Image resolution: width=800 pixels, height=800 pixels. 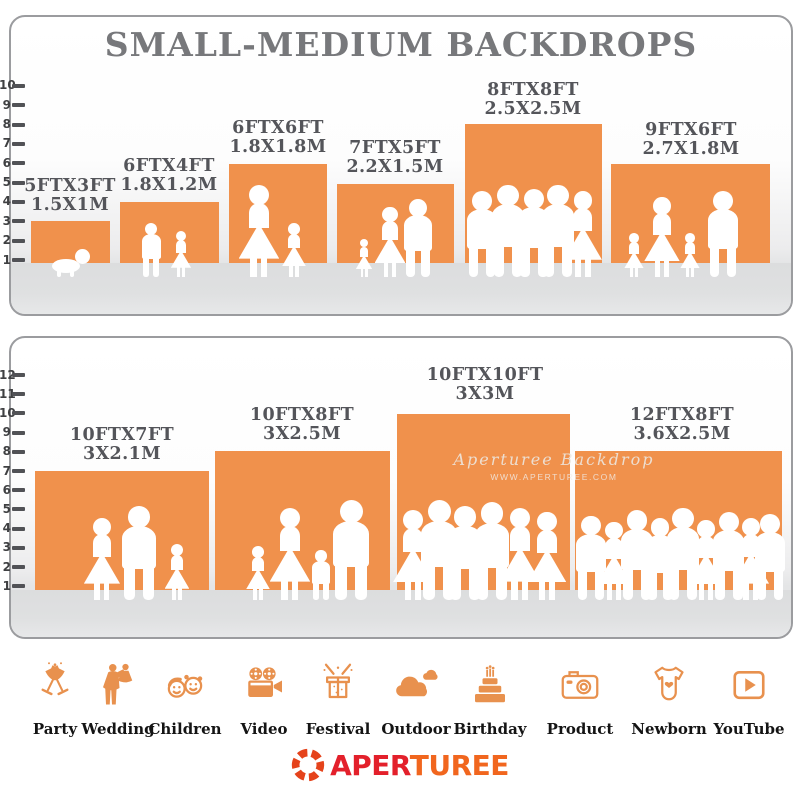 I want to click on category-video: Video, so click(x=264, y=696).